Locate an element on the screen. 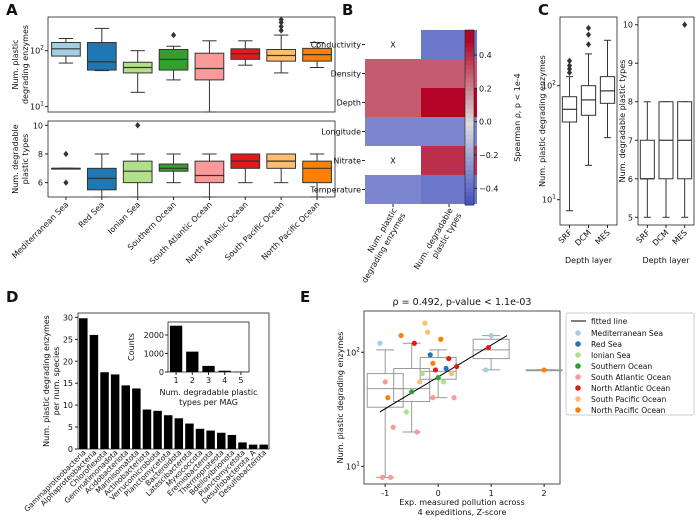  inset-x-tick-label: 2 is located at coordinates (192, 380).